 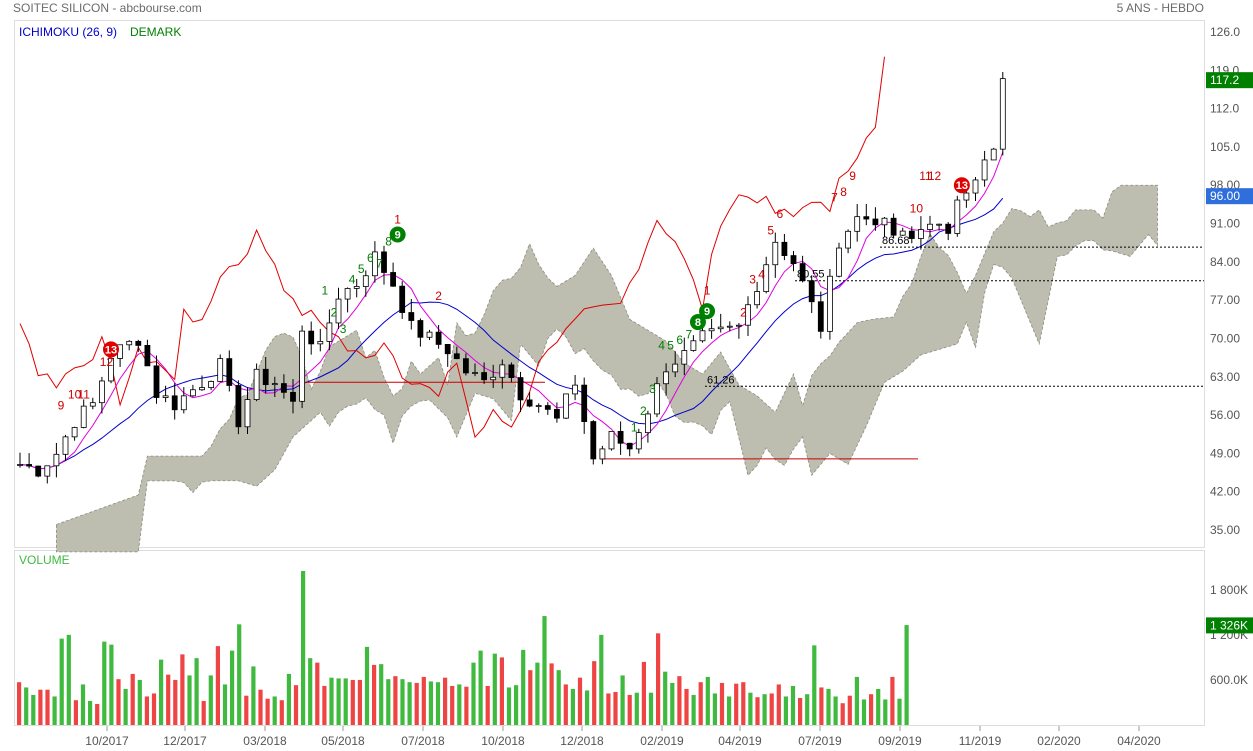 What do you see at coordinates (1225, 415) in the screenshot?
I see `price-tick-label: 56.00` at bounding box center [1225, 415].